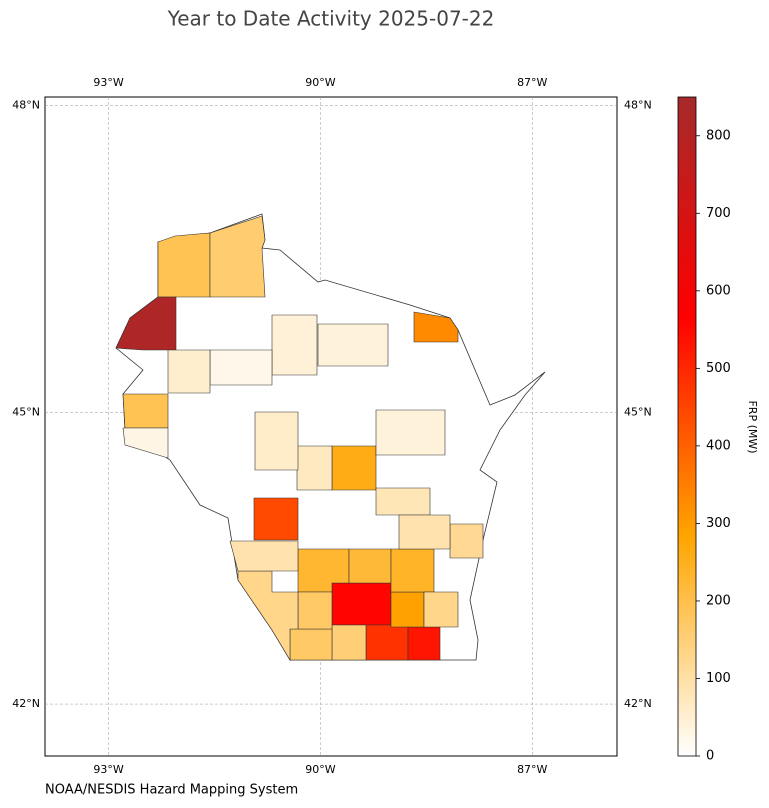 The image size is (769, 808). Describe the element at coordinates (752, 426) in the screenshot. I see `colorbar-label: FRP (MW)` at that location.